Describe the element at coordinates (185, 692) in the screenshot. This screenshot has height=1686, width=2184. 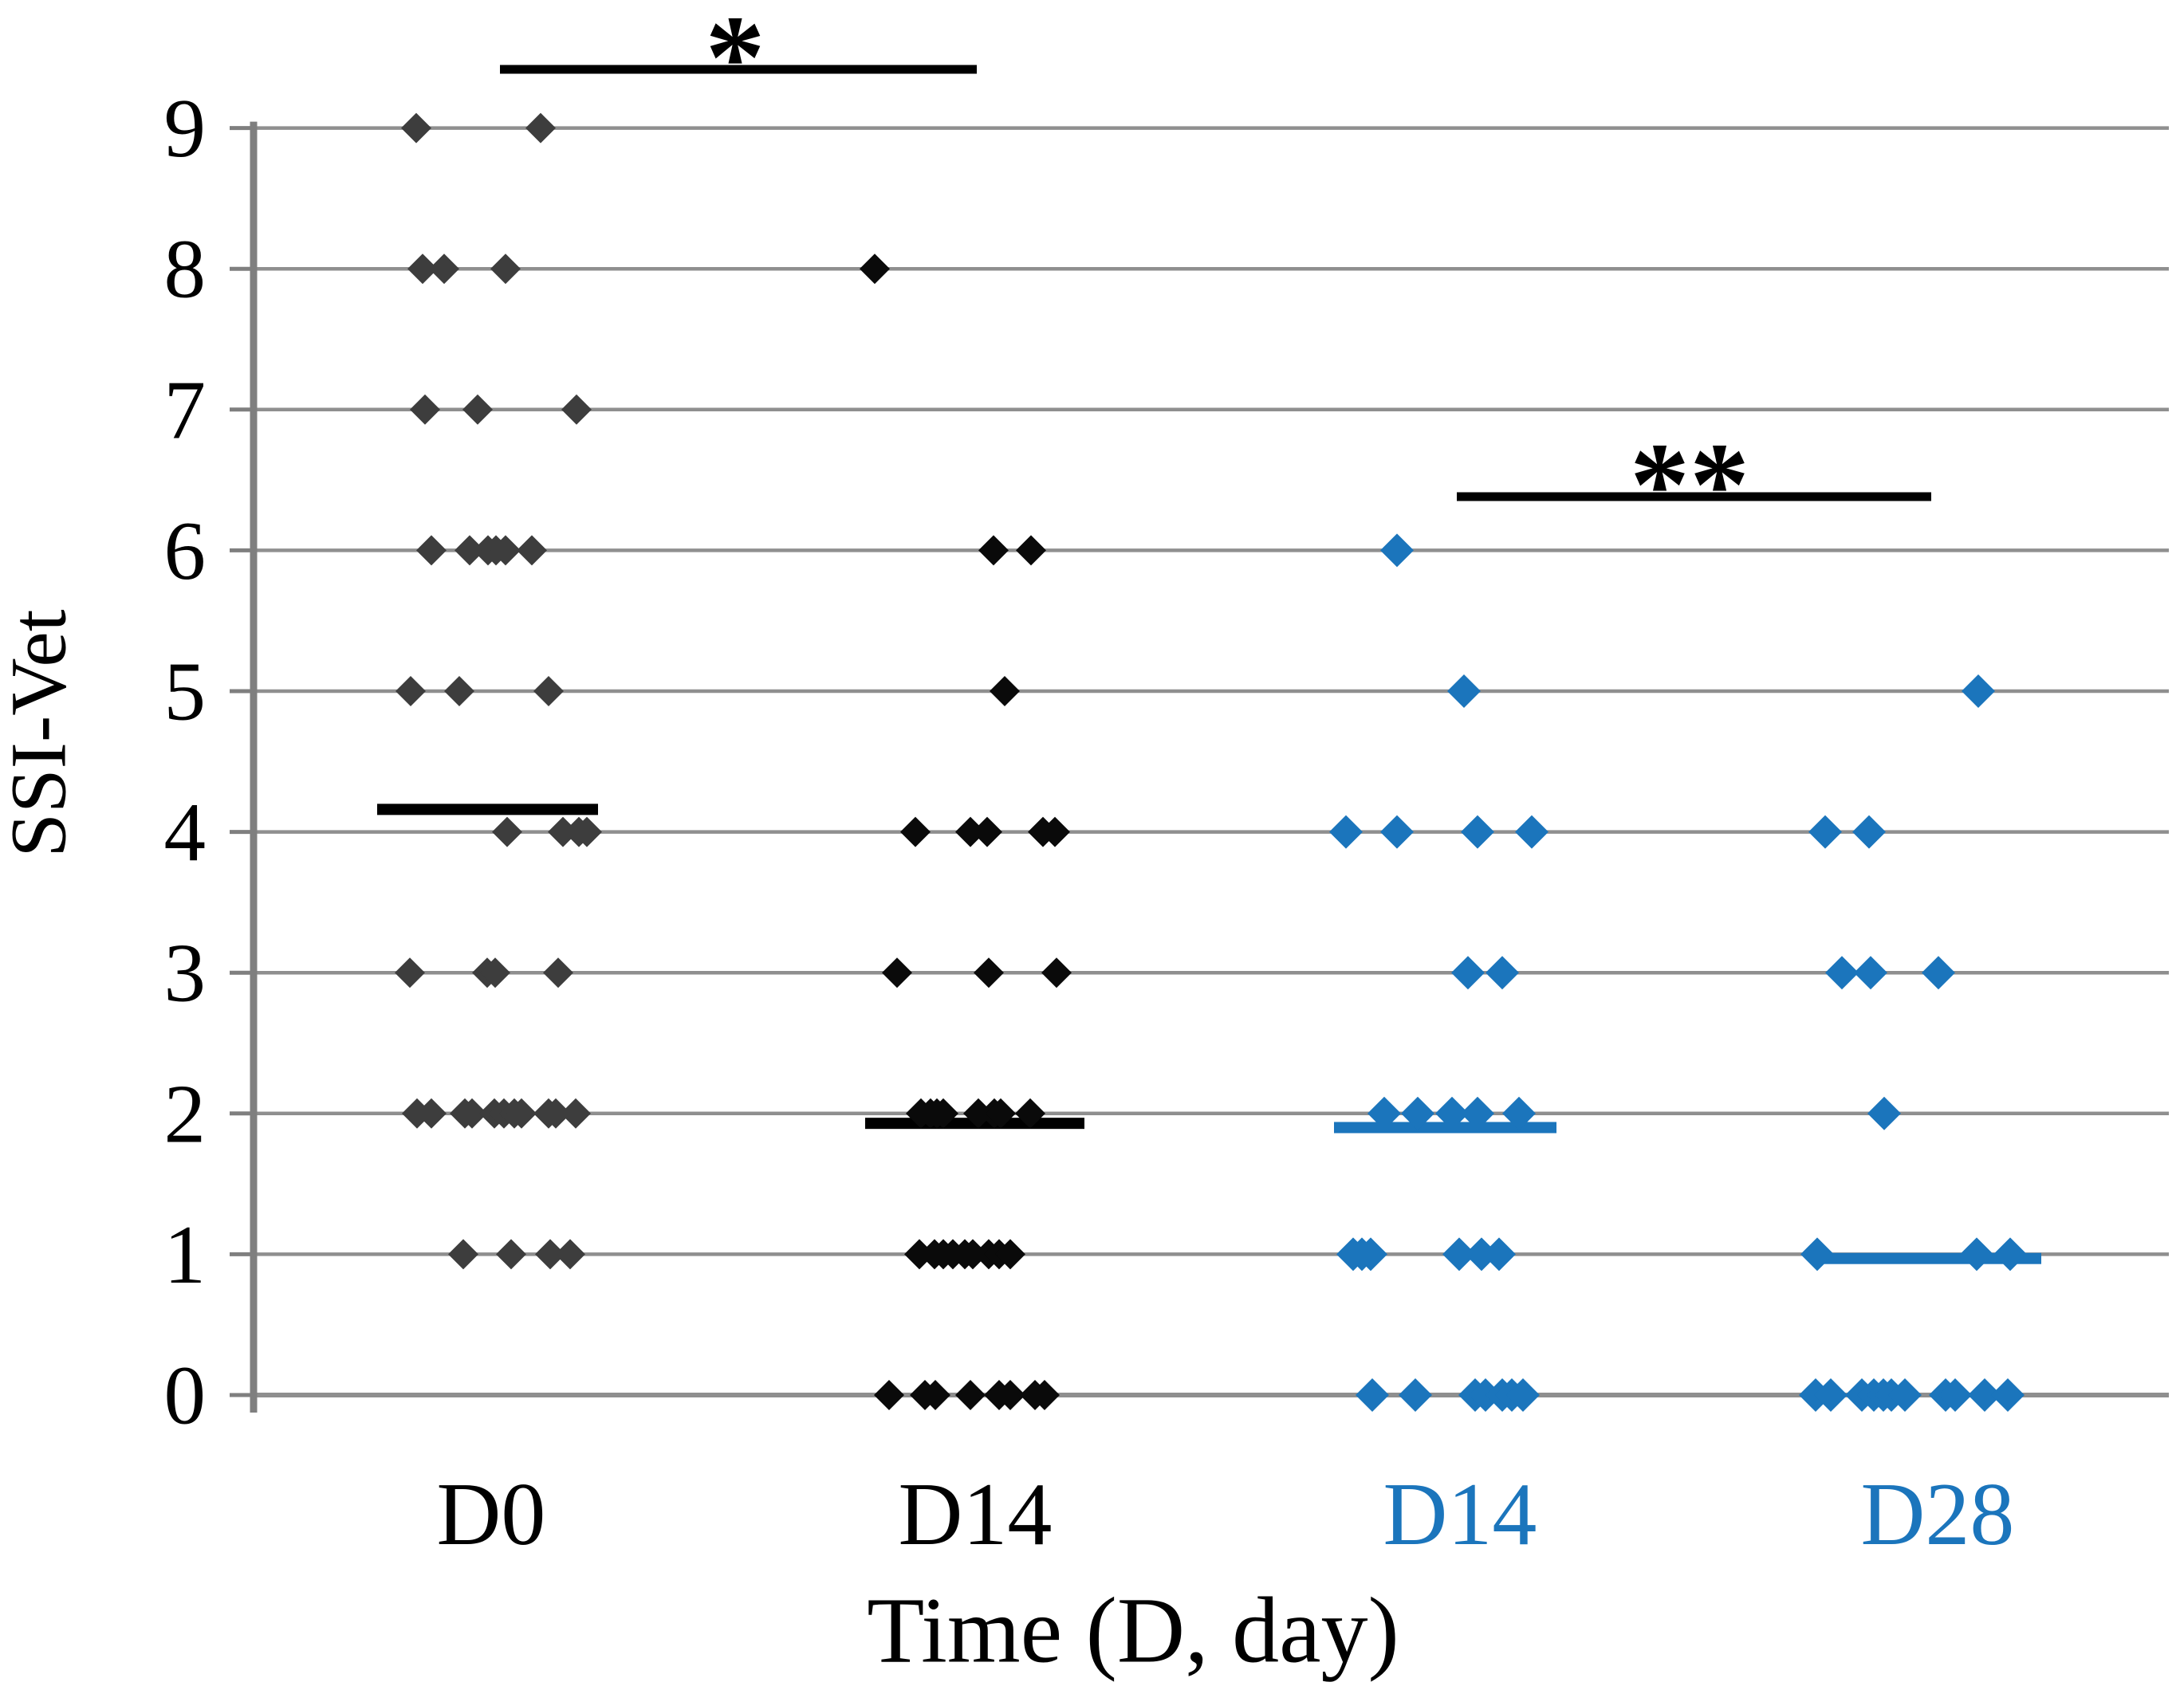
I see `y-tick-label: 5` at that location.